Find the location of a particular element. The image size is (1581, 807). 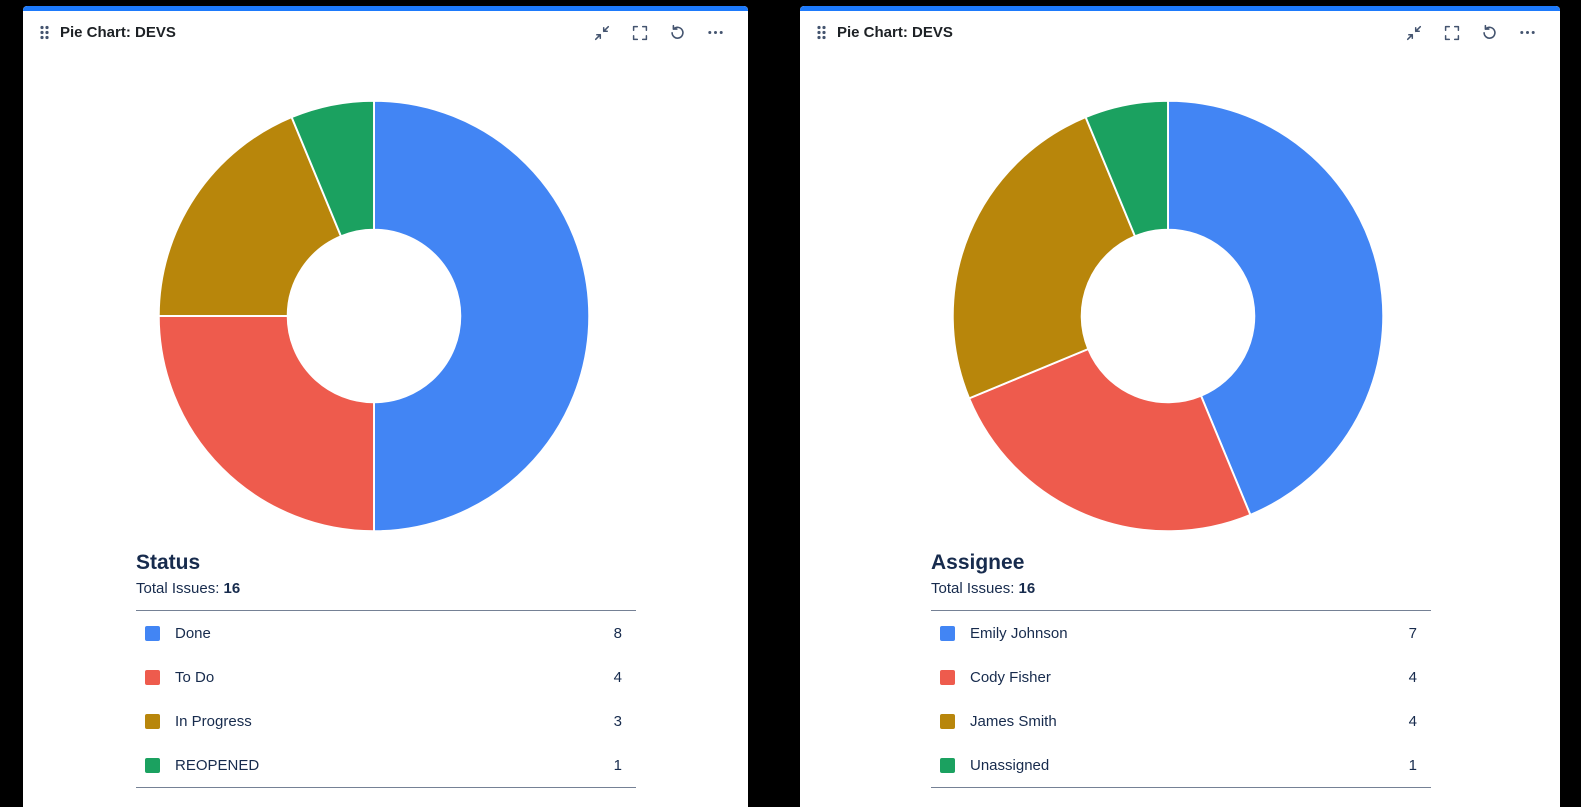

pie-segment-done is located at coordinates (481, 316).